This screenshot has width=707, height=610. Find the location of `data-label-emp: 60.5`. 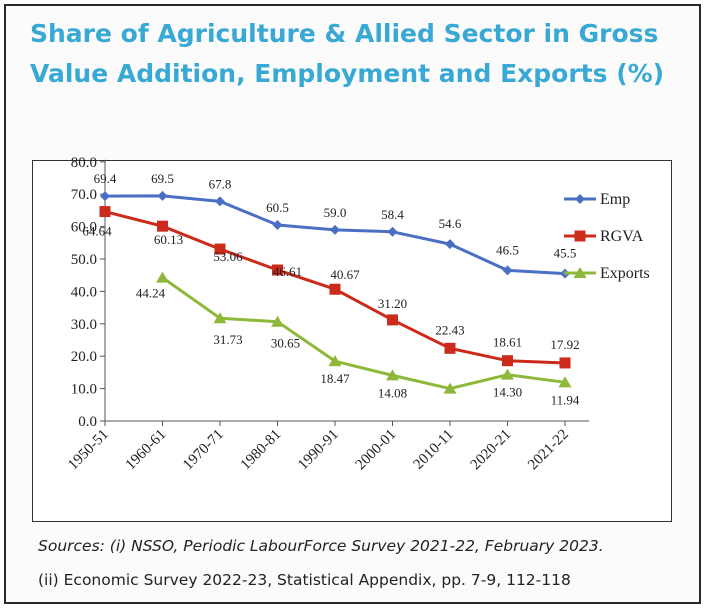

data-label-emp: 60.5 is located at coordinates (277, 207).